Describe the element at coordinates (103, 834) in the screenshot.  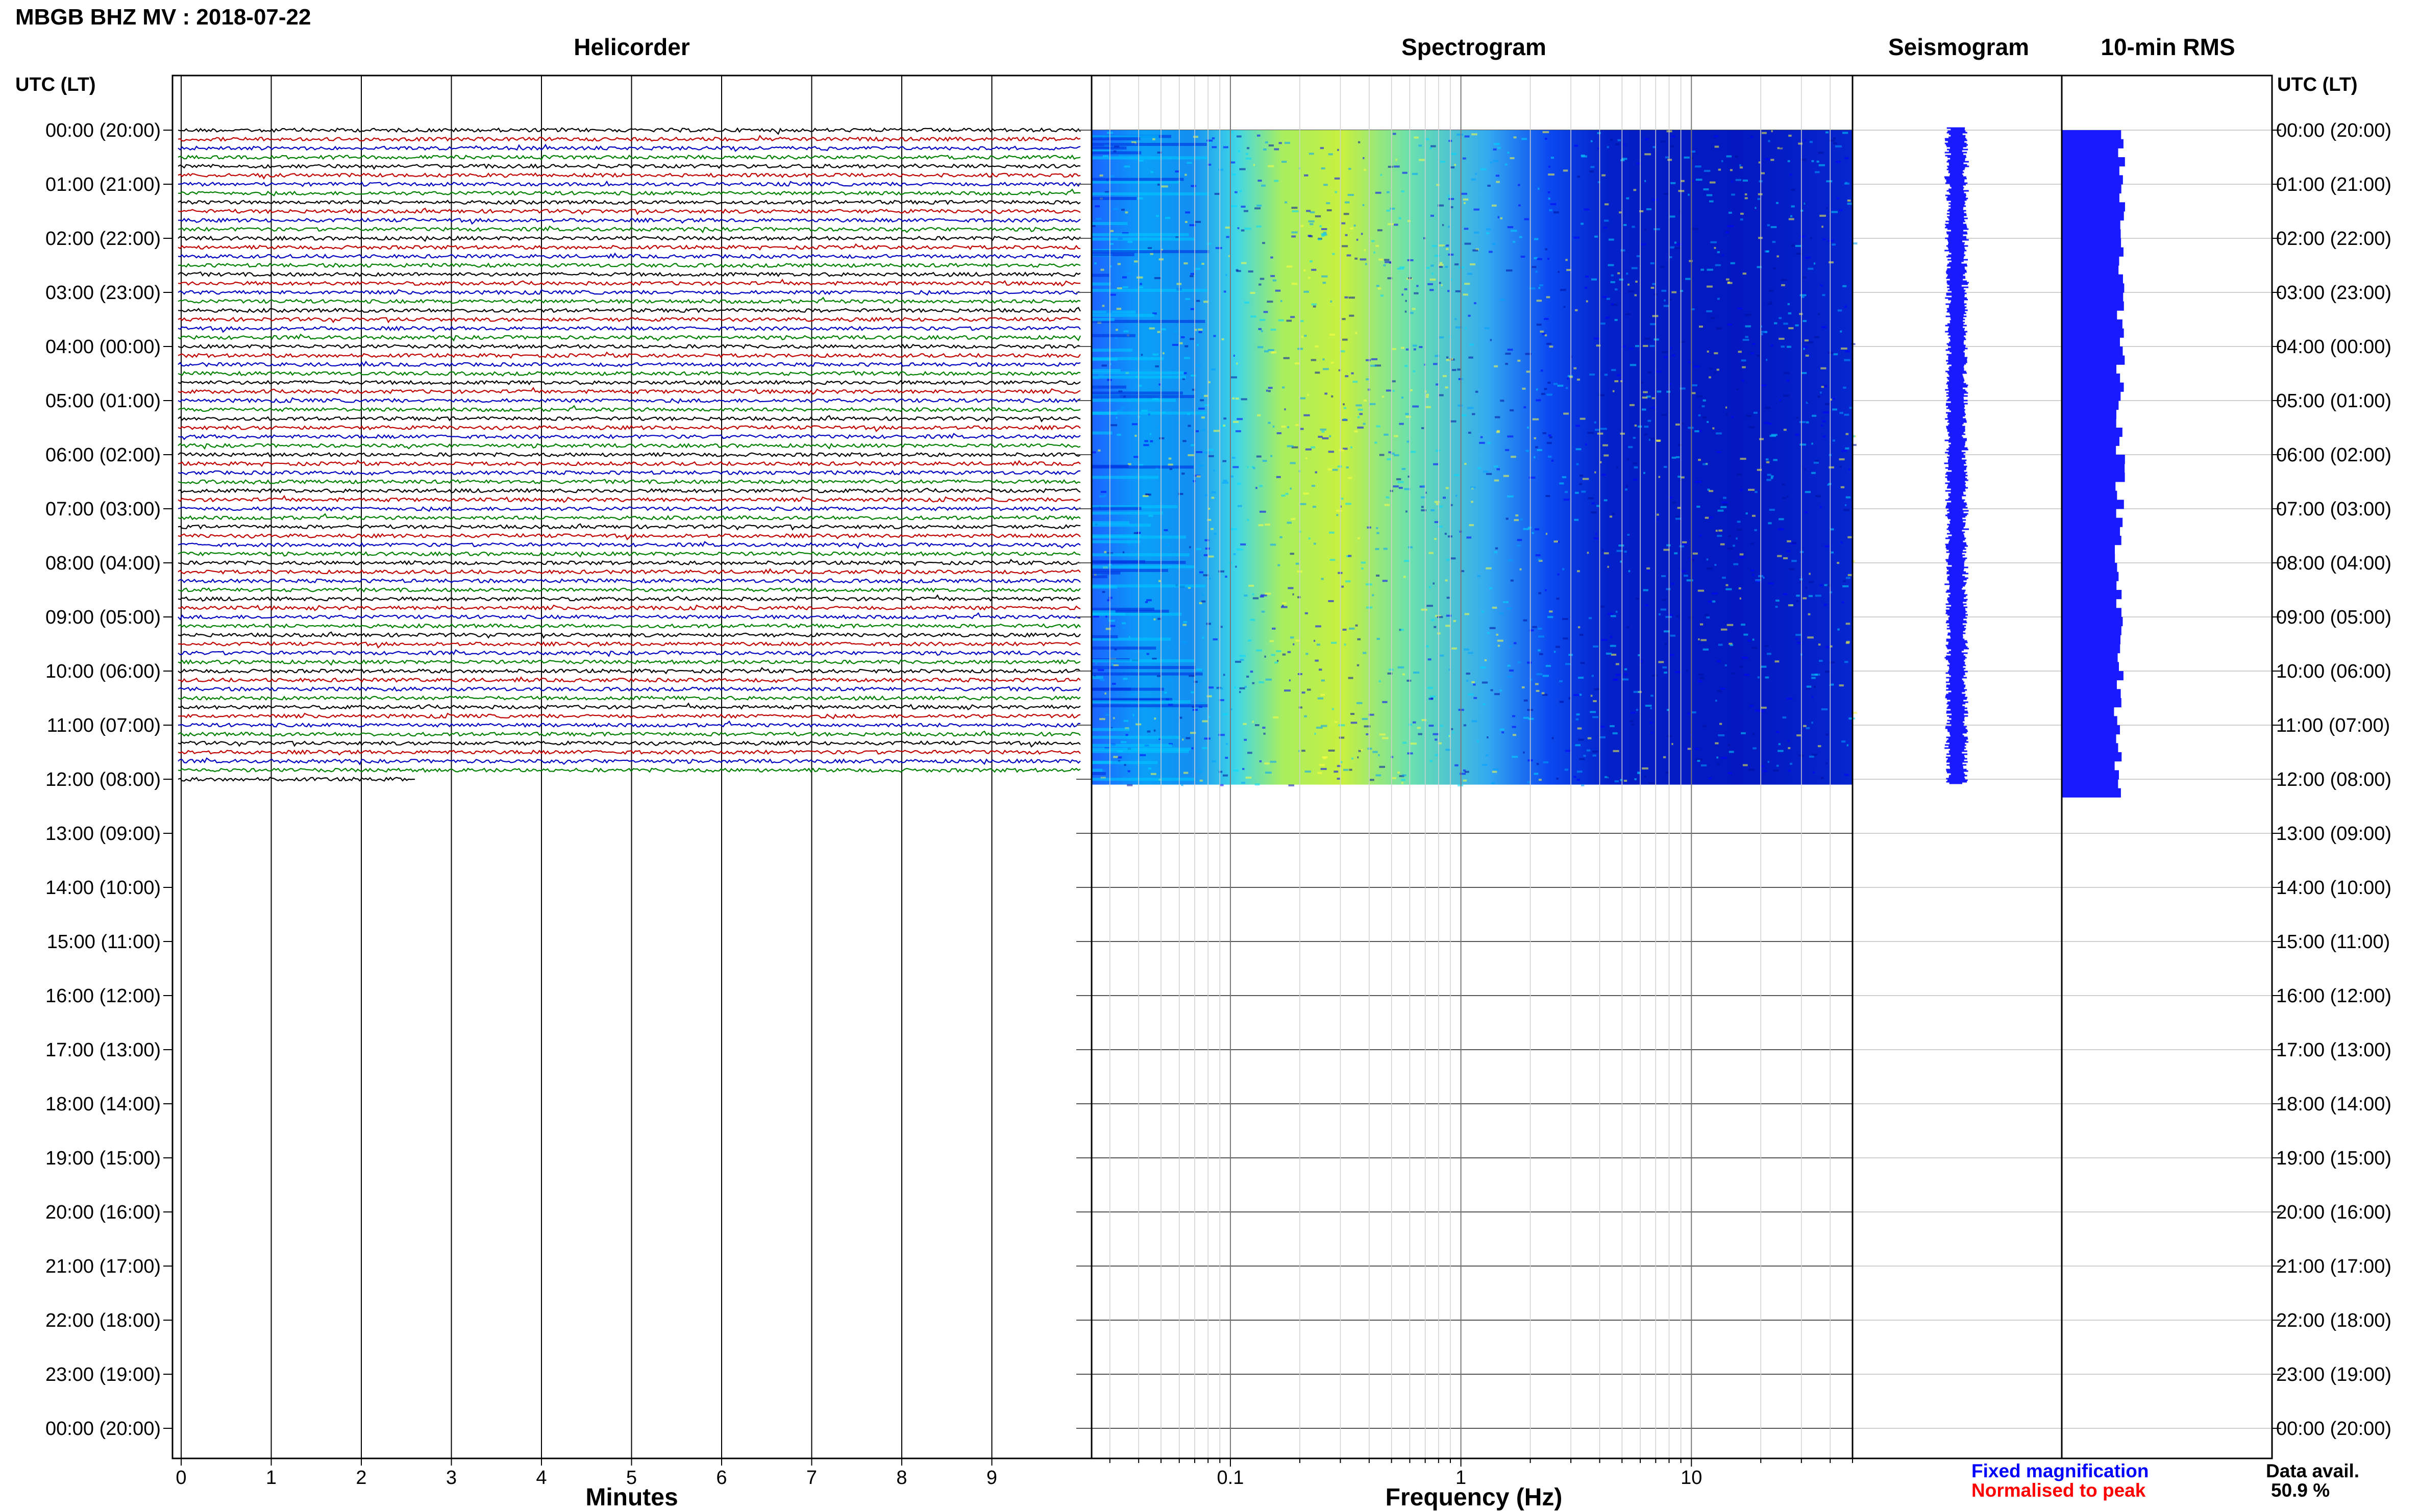
I see `row-label-left: 13:00 (09:00)` at that location.